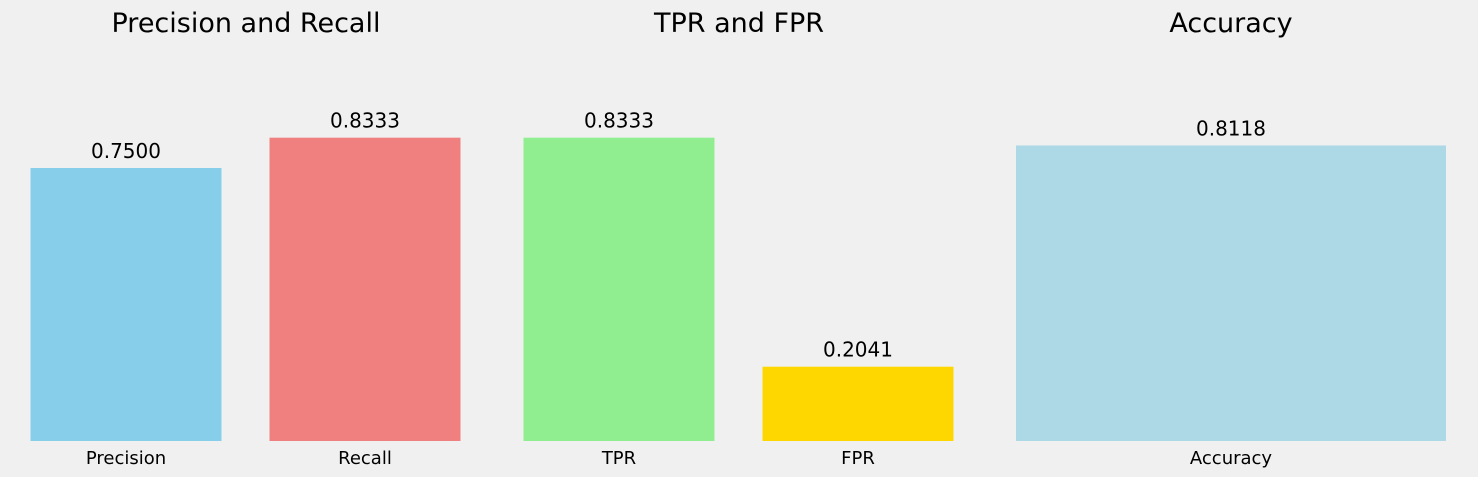 Image resolution: width=1478 pixels, height=477 pixels. What do you see at coordinates (126, 458) in the screenshot?
I see `x-tick-label: Precision` at bounding box center [126, 458].